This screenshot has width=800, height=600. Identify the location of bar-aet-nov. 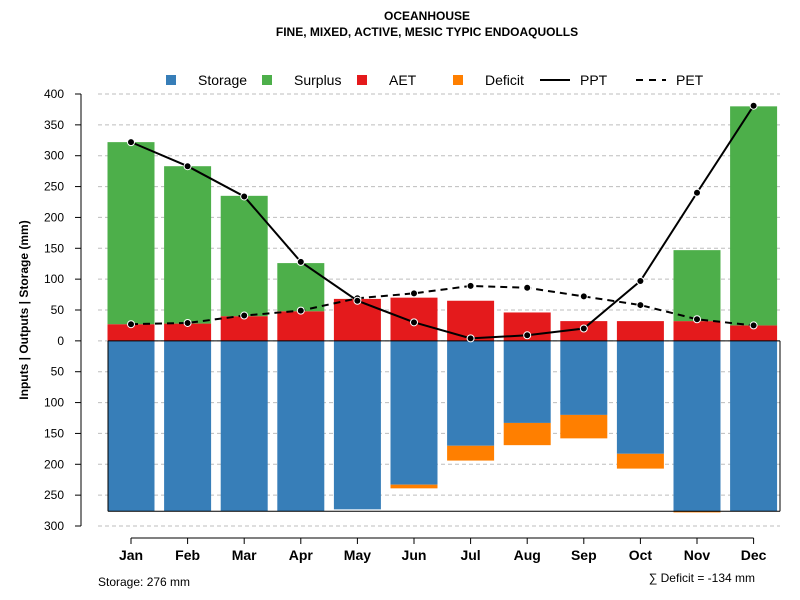
(697, 331).